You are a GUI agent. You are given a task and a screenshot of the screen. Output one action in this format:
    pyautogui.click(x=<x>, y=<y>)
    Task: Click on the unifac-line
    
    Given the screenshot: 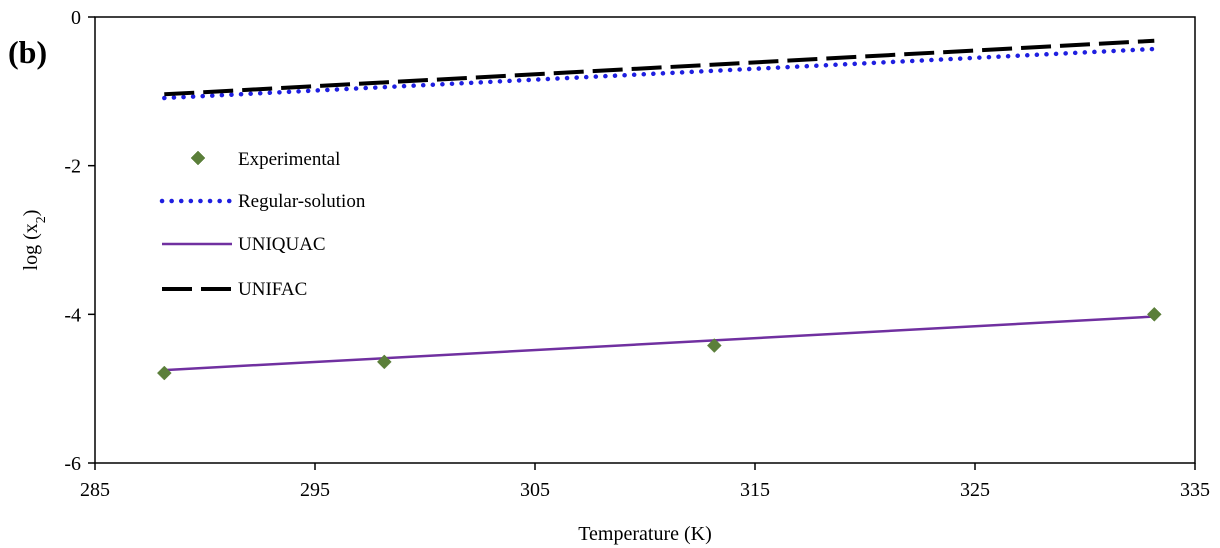 What is the action you would take?
    pyautogui.click(x=659, y=67)
    